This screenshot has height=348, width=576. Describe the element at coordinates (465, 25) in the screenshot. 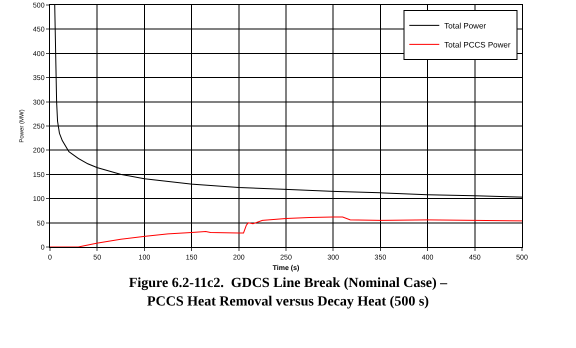

I see `legend-label: Total Power` at that location.